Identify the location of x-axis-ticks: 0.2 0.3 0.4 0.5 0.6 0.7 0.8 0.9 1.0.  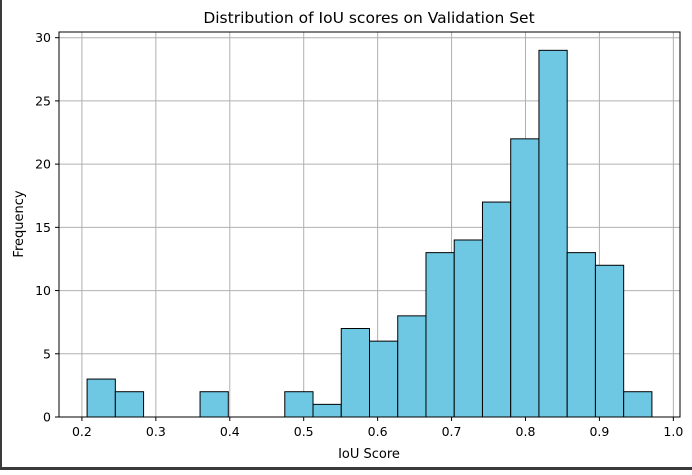
(377, 428).